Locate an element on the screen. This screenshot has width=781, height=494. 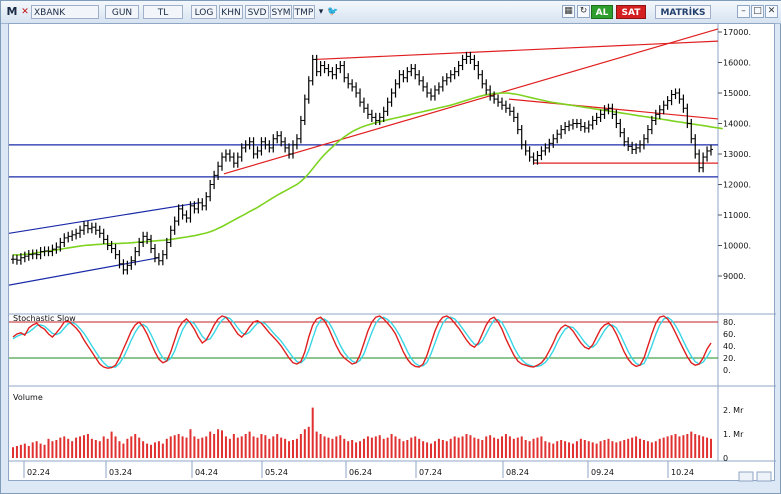
grid-icon: ▦ is located at coordinates (568, 11).